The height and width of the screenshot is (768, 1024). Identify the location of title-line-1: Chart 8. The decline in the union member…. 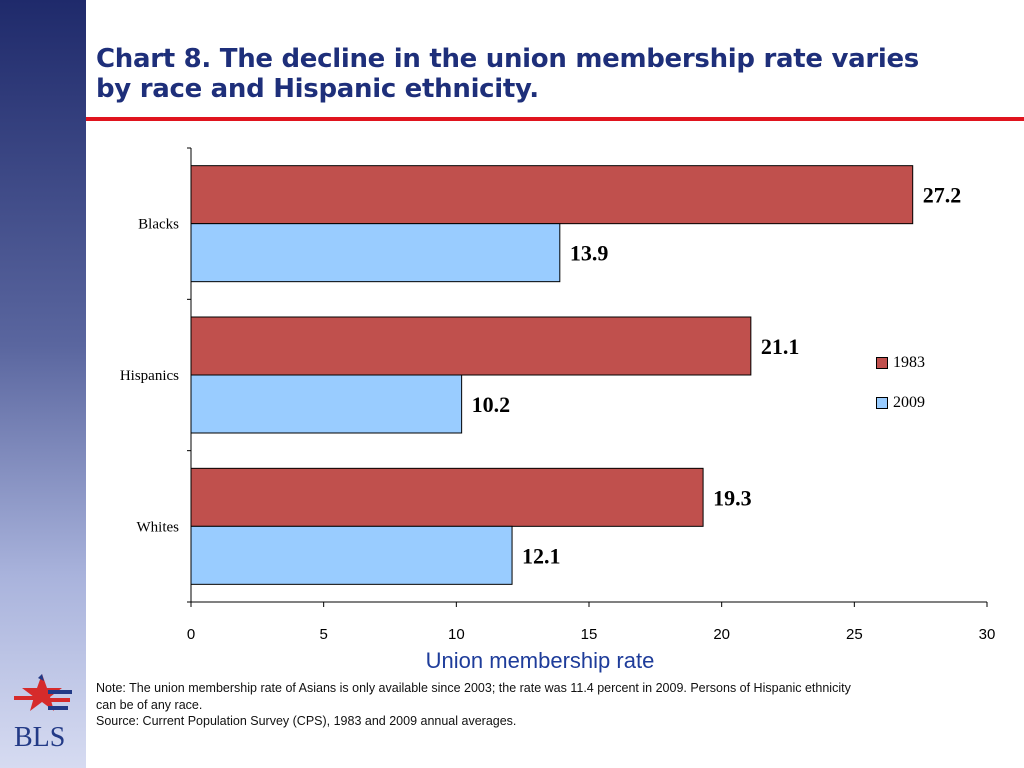
(507, 59).